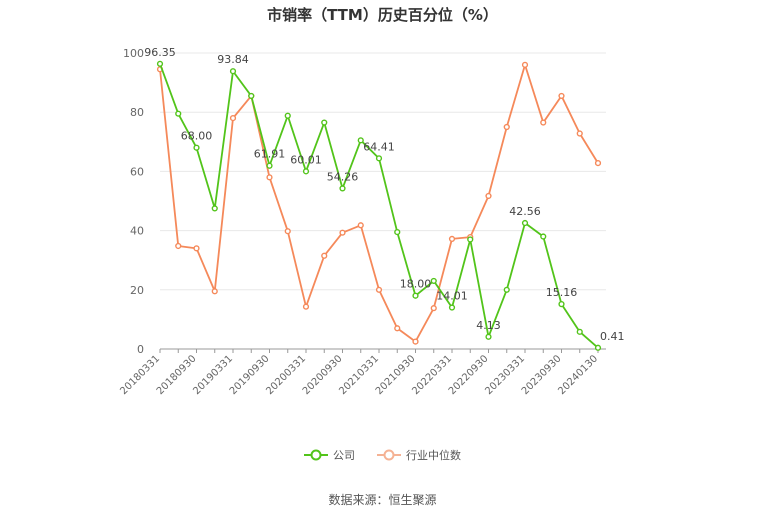  Describe the element at coordinates (306, 159) in the screenshot. I see `data-label: 60.01` at that location.